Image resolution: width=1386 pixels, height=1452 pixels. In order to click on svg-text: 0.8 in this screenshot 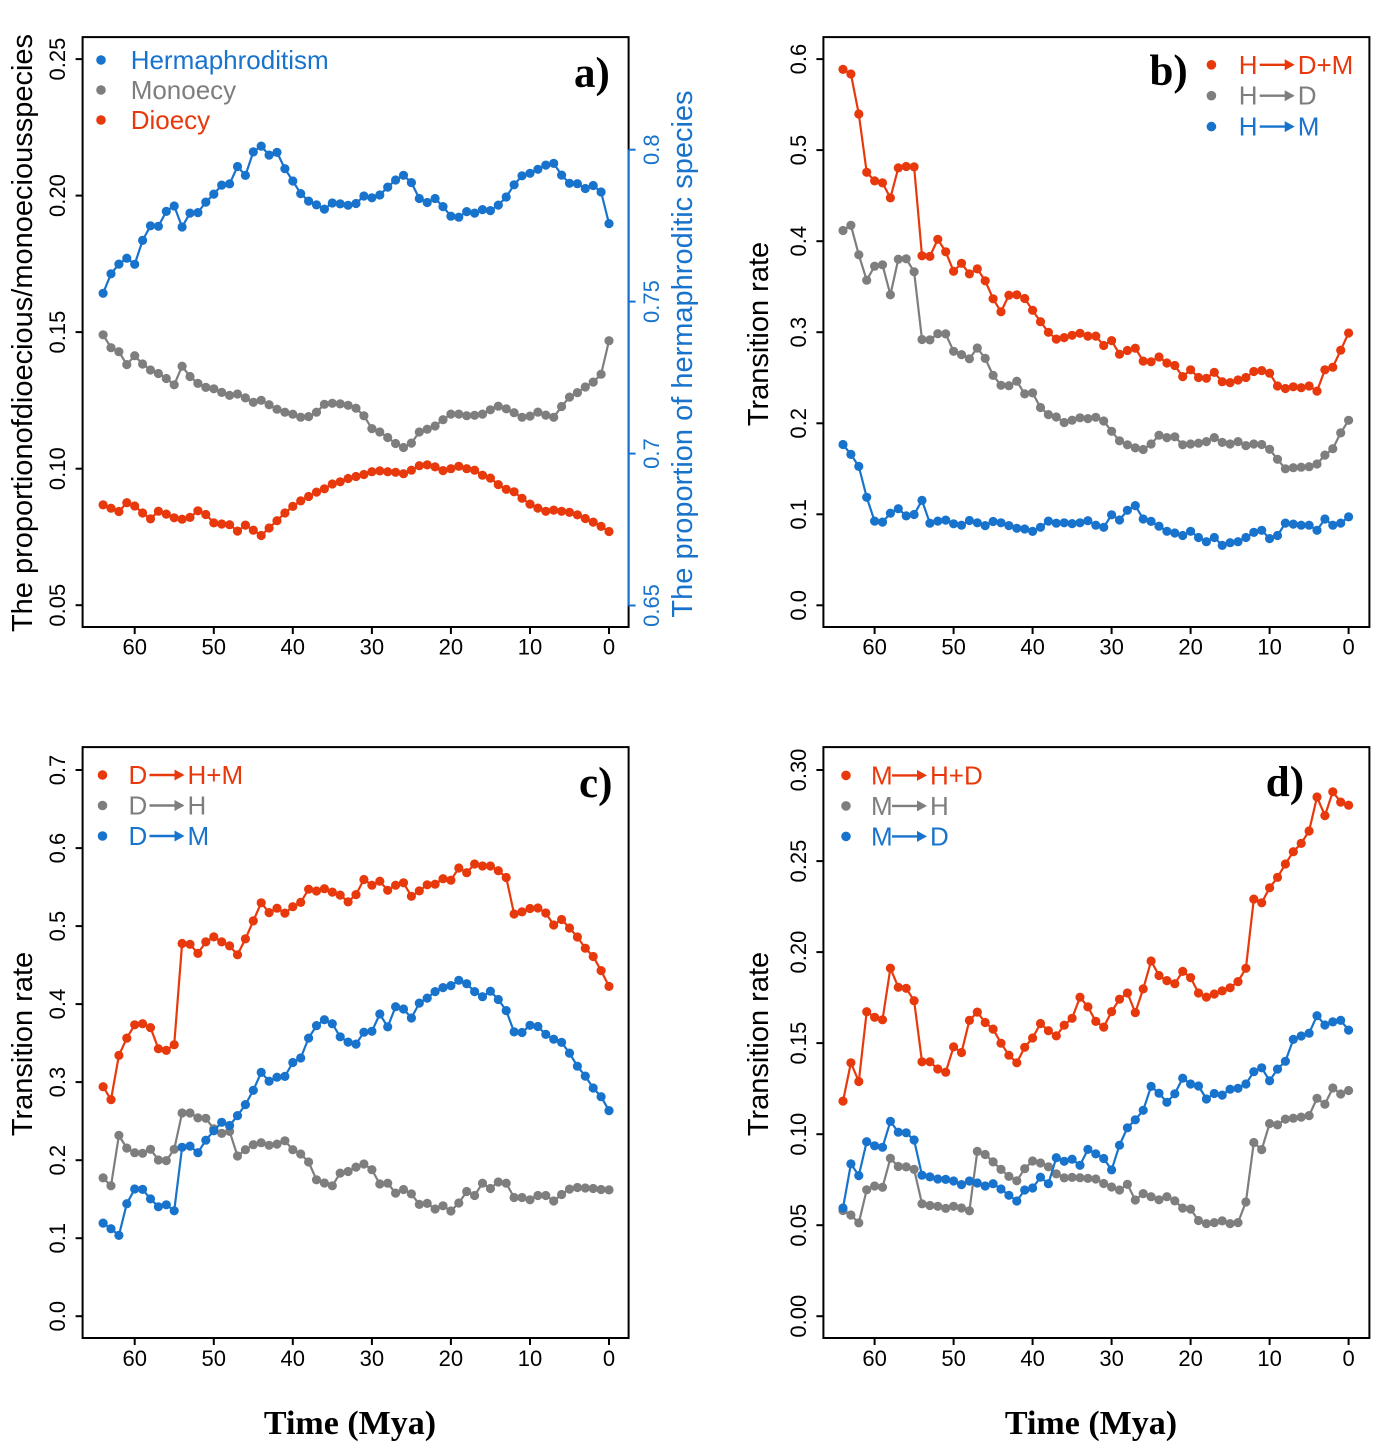, I will do `click(651, 149)`.